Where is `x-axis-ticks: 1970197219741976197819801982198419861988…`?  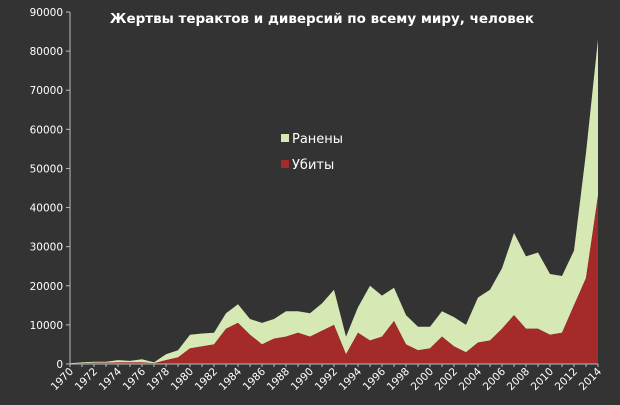
x-axis-ticks: 1970197219741976197819801982198419861988… is located at coordinates (327, 378).